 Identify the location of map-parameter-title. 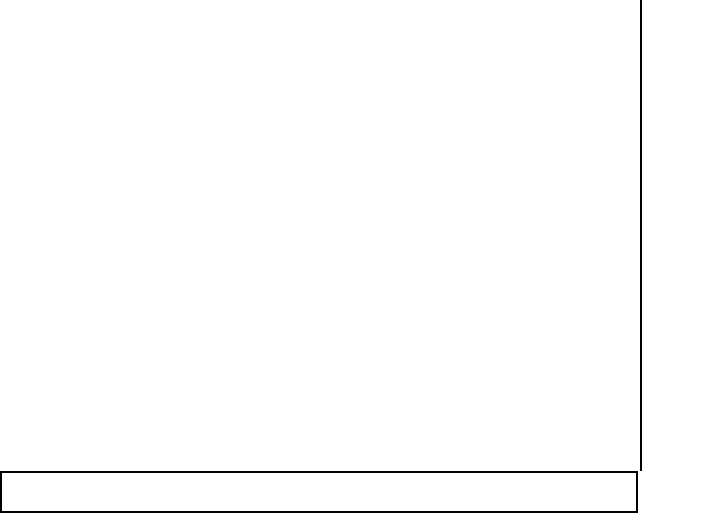
(319, 482).